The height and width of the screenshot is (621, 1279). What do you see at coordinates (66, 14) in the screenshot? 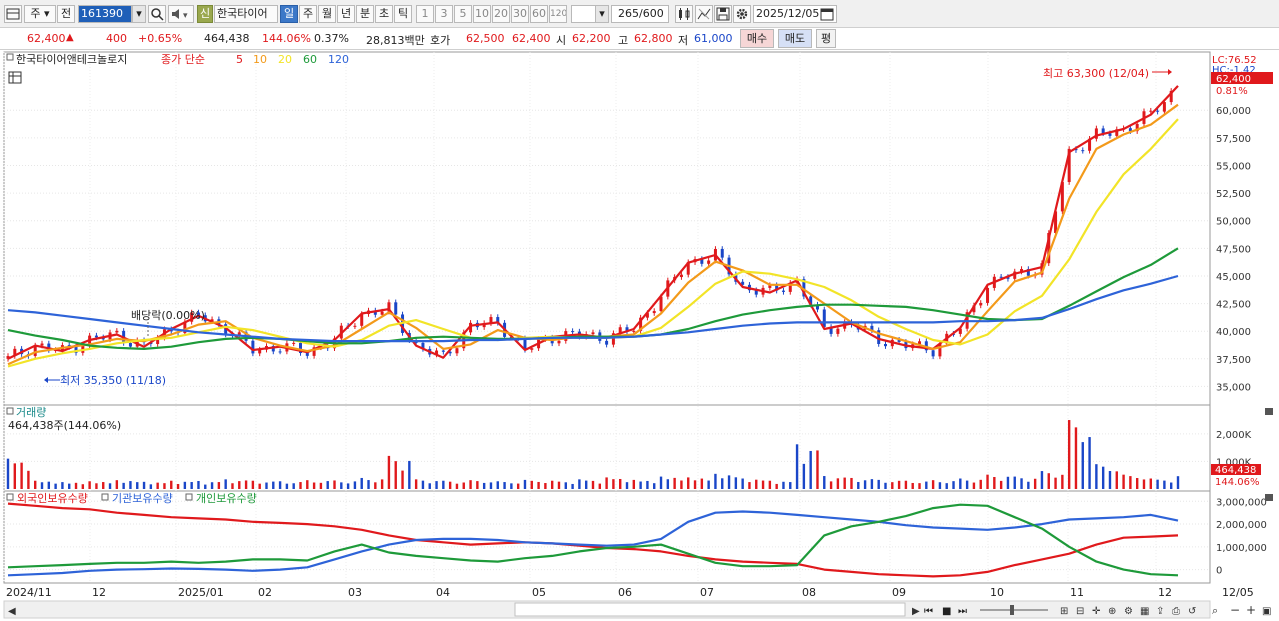
I see `prev-button: 전` at bounding box center [66, 14].